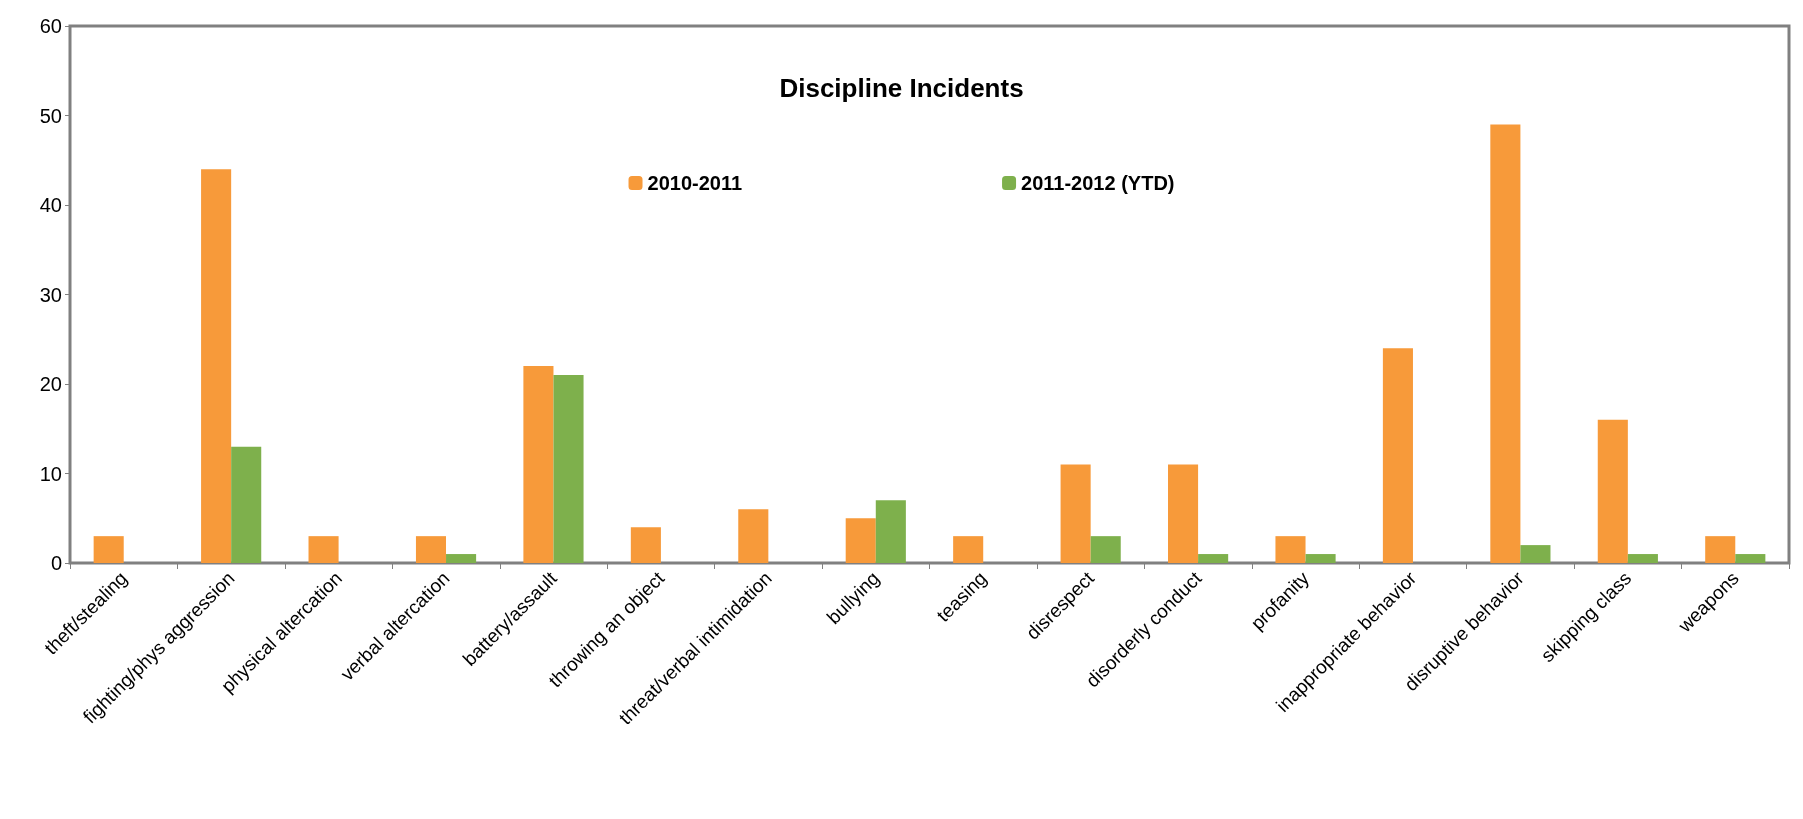 The height and width of the screenshot is (819, 1803). Describe the element at coordinates (1098, 183) in the screenshot. I see `legend-label: 2011-2012 (YTD)` at that location.